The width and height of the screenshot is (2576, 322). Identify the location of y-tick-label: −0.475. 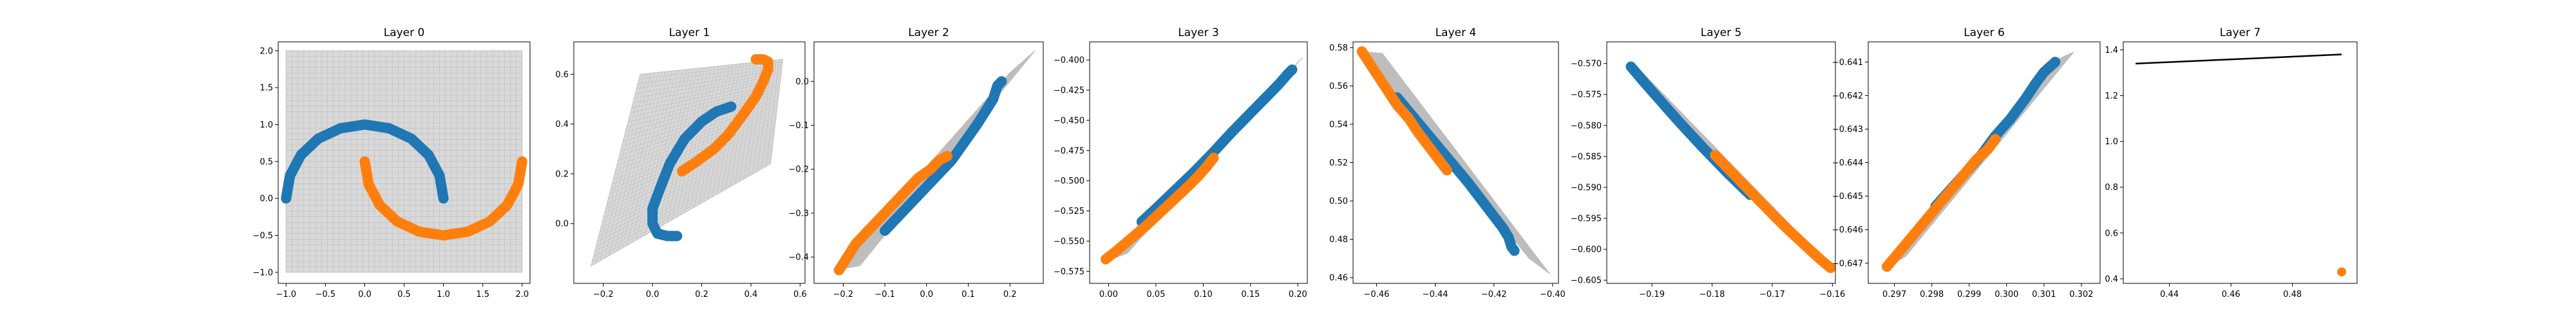
(1069, 151).